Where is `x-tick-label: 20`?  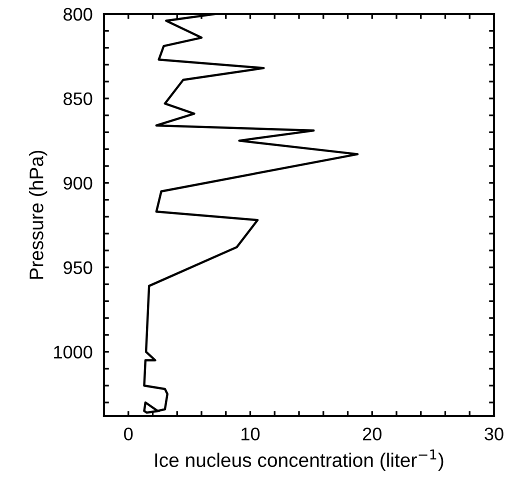
x-tick-label: 20 is located at coordinates (372, 434).